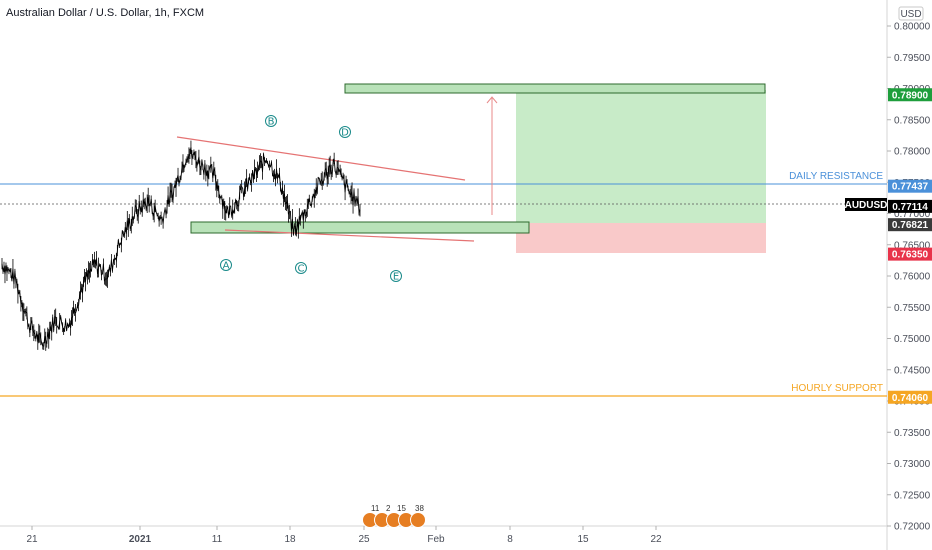  I want to click on wave-labels: A B C D E, so click(311, 199).